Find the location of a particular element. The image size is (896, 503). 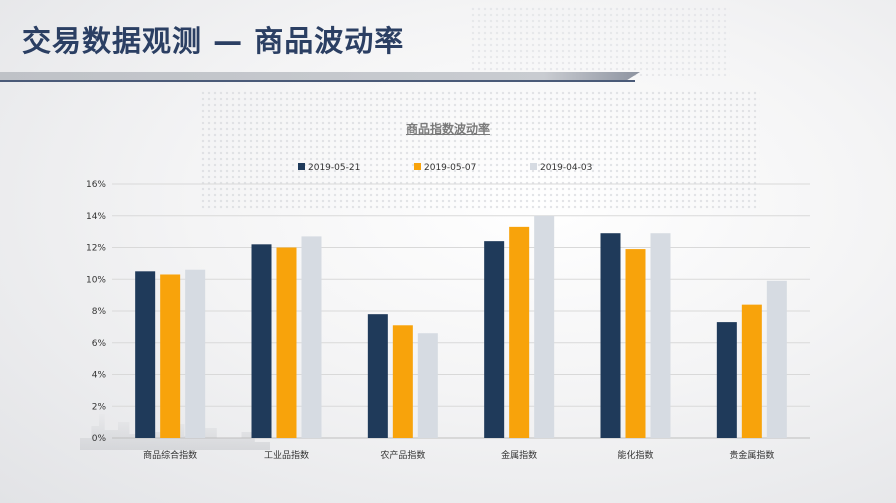

legend-label: 2019-05-07 is located at coordinates (450, 168).